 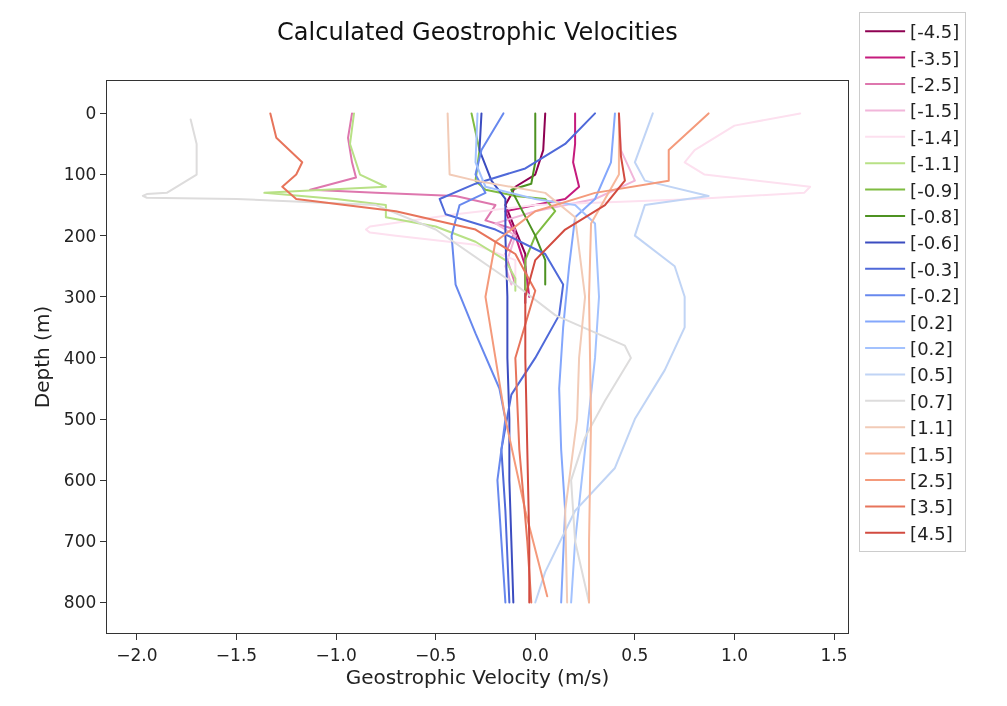 I want to click on x-tick-label: 0.0, so click(x=535, y=654).